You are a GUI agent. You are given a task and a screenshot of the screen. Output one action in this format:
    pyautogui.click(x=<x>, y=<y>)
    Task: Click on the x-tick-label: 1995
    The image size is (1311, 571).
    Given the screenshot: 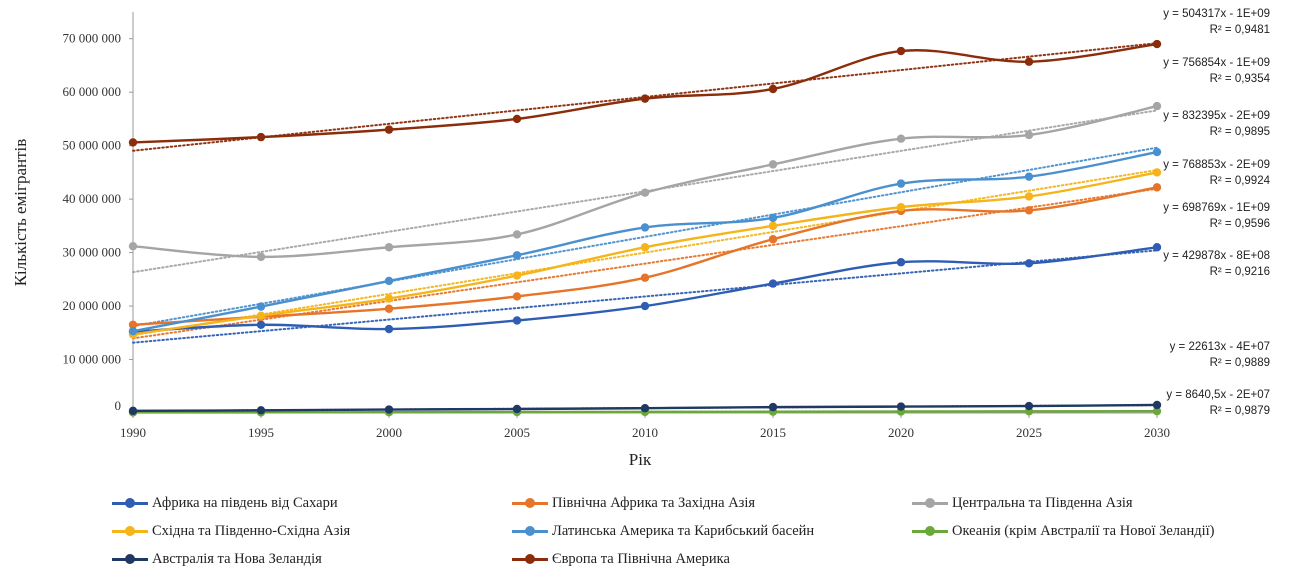 What is the action you would take?
    pyautogui.click(x=261, y=432)
    